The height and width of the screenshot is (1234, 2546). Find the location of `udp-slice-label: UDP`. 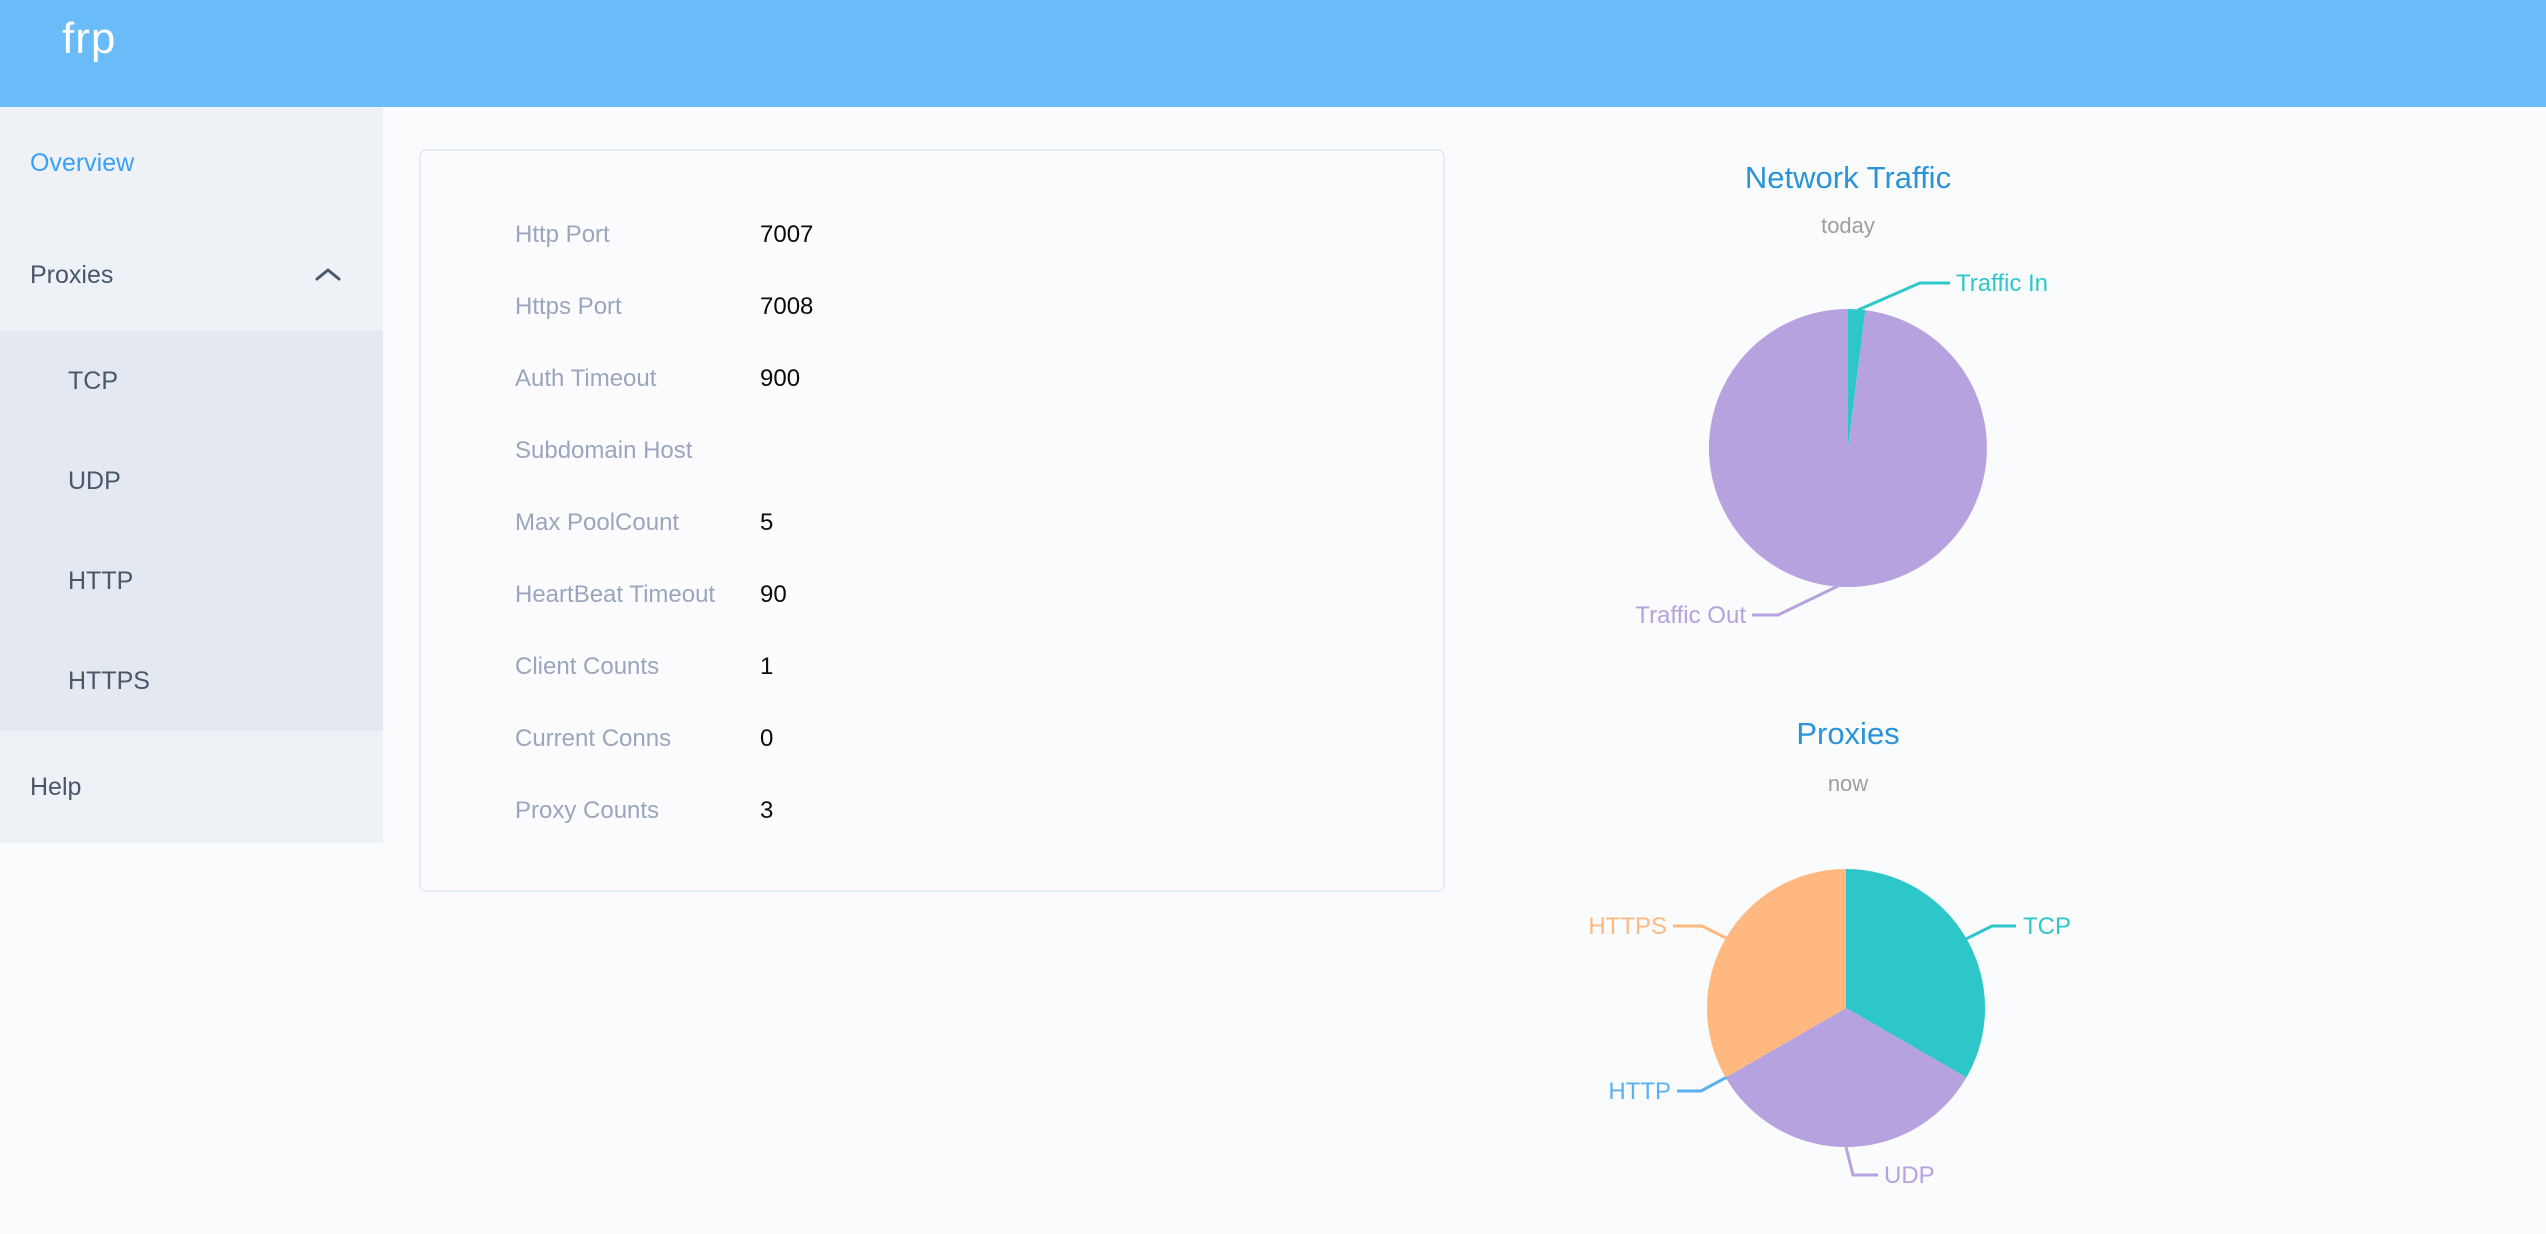

udp-slice-label: UDP is located at coordinates (1909, 1175).